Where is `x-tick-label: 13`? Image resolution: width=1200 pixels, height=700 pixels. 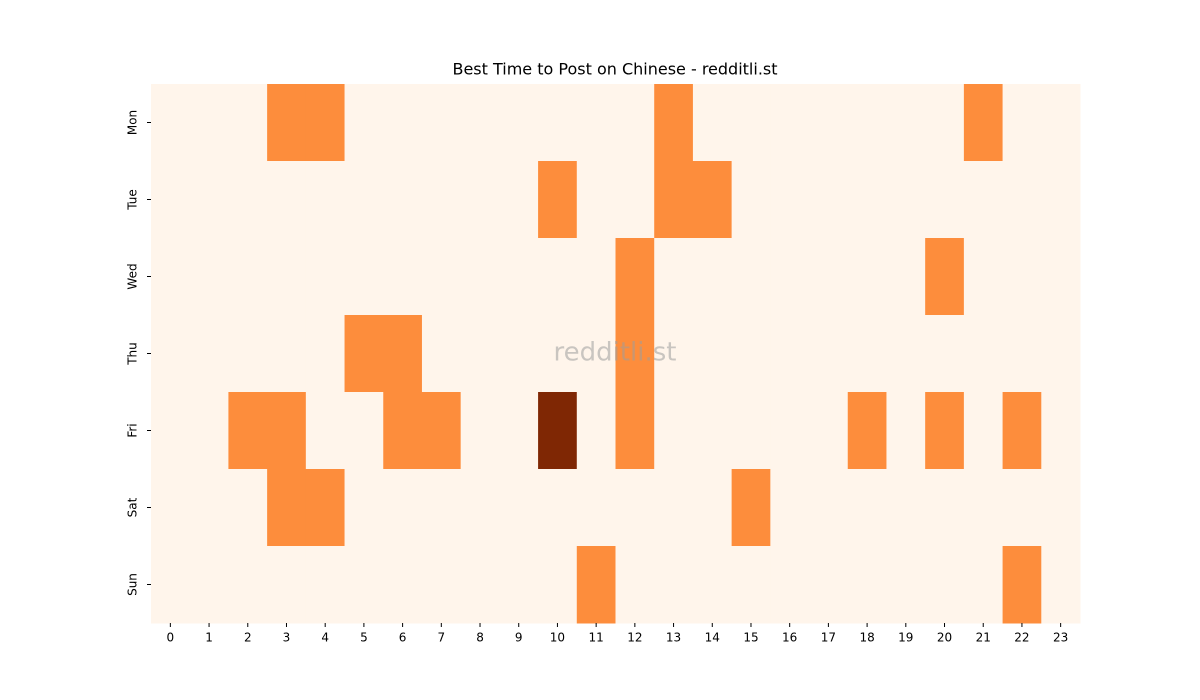
x-tick-label: 13 is located at coordinates (673, 638).